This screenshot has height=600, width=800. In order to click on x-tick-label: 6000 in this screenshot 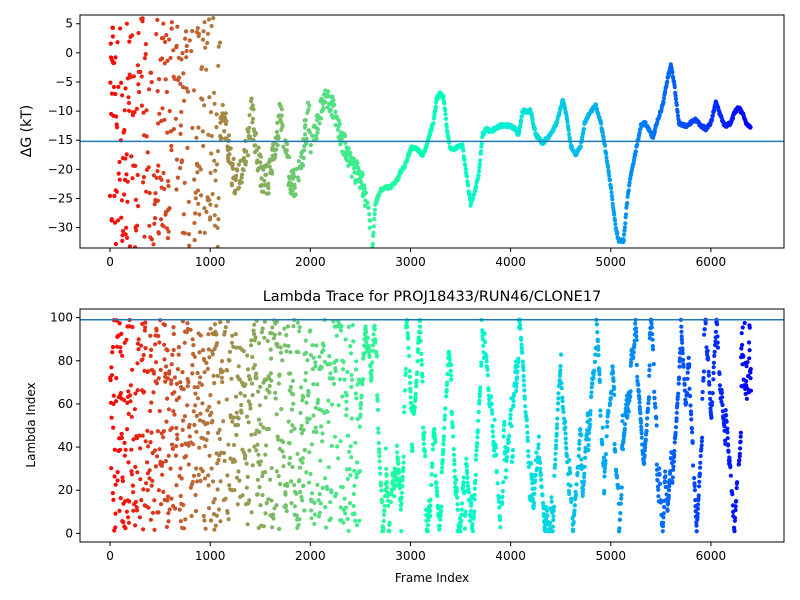, I will do `click(711, 556)`.